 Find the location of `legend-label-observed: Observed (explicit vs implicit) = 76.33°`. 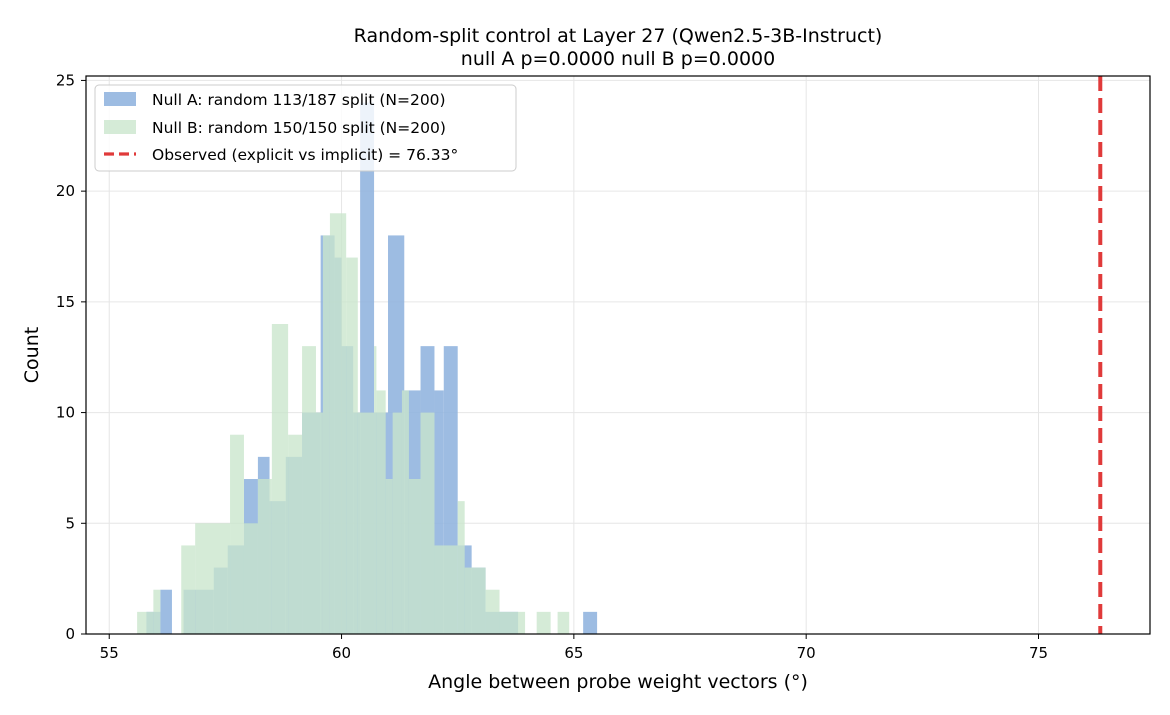

legend-label-observed: Observed (explicit vs implicit) = 76.33° is located at coordinates (305, 155).